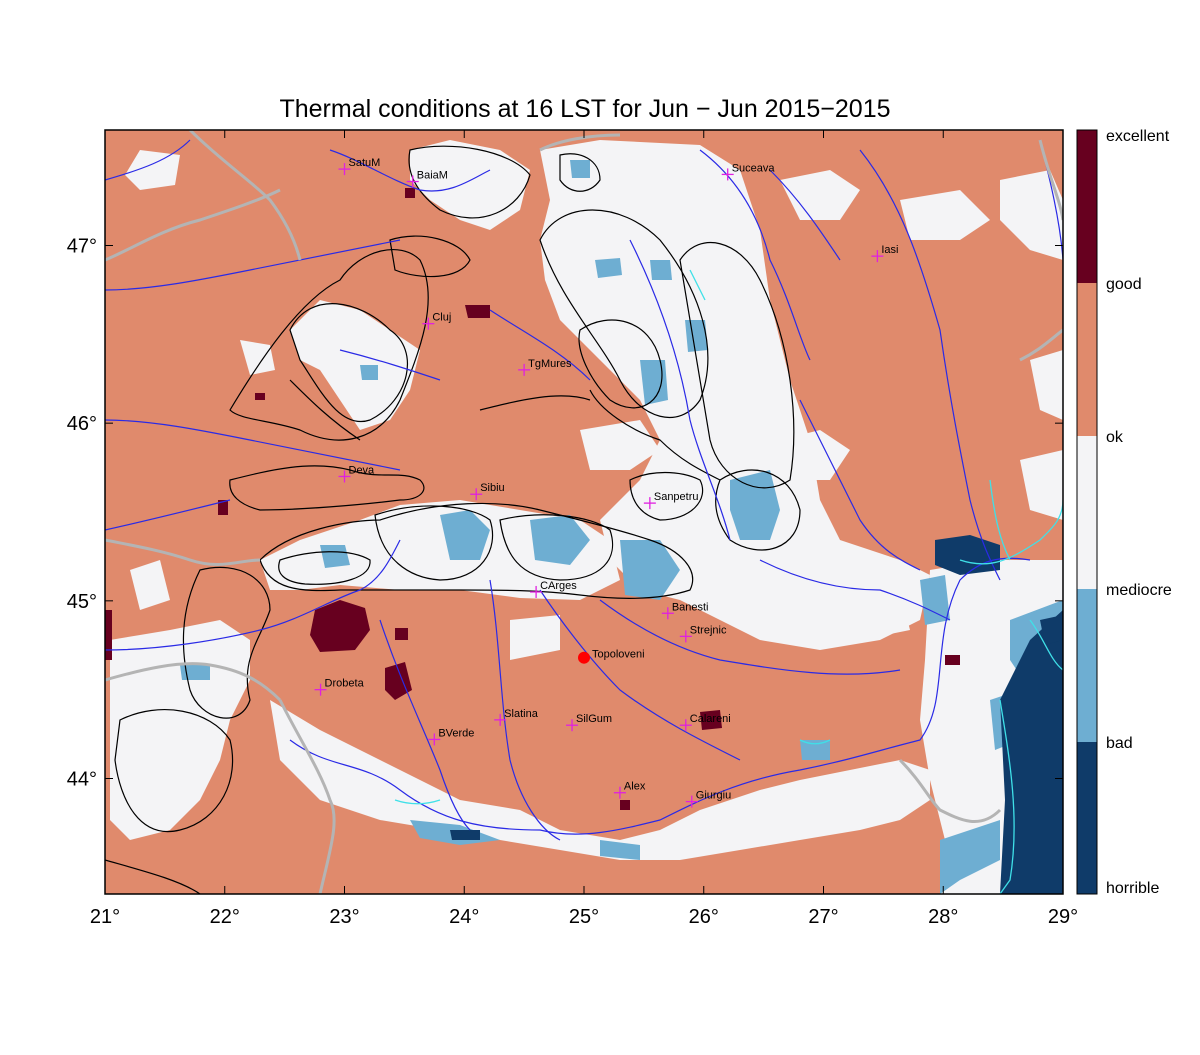 This screenshot has height=1055, width=1200. What do you see at coordinates (1139, 590) in the screenshot?
I see `legend-label-mediocre: mediocre` at bounding box center [1139, 590].